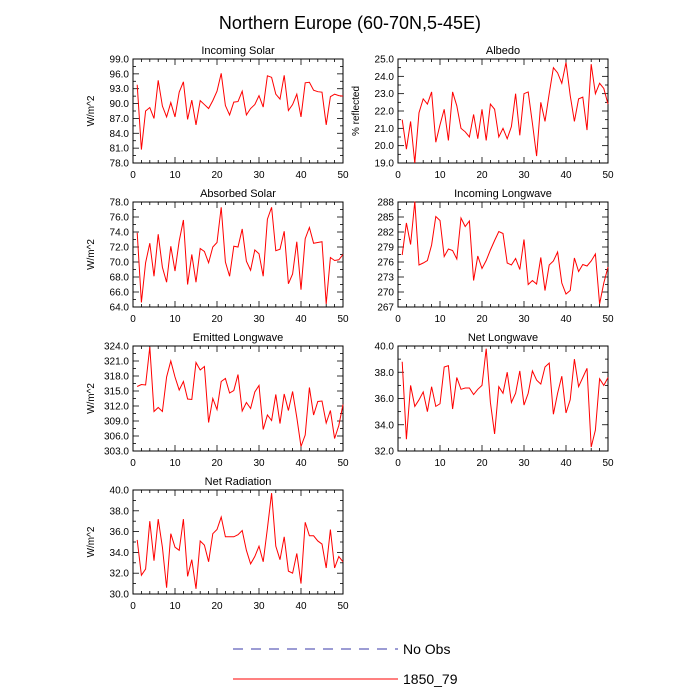 The image size is (700, 700). Describe the element at coordinates (385, 399) in the screenshot. I see `y-tick-label: 36.0` at that location.